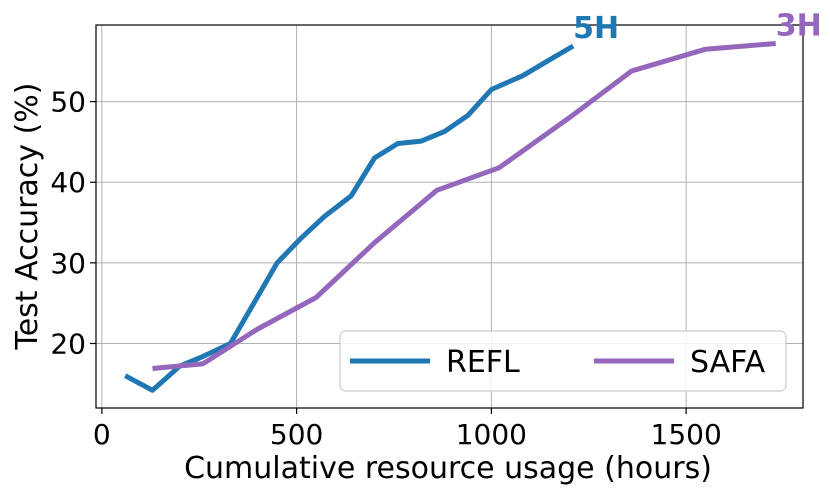 The height and width of the screenshot is (493, 830). What do you see at coordinates (697, 27) in the screenshot?
I see `series-end-labels: 5H 3H` at bounding box center [697, 27].